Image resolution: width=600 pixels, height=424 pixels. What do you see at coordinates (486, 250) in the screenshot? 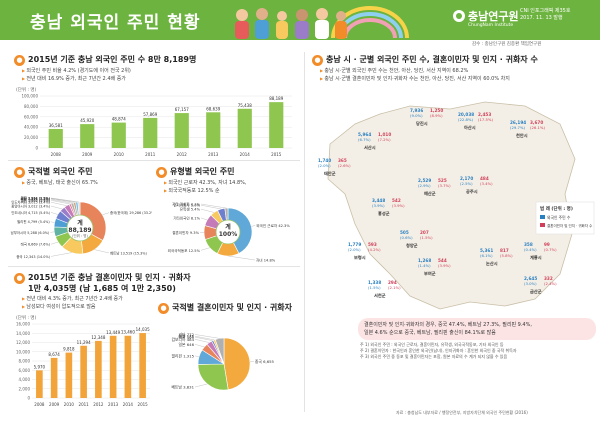
I see `region-value-a: 5,361` at bounding box center [486, 250].